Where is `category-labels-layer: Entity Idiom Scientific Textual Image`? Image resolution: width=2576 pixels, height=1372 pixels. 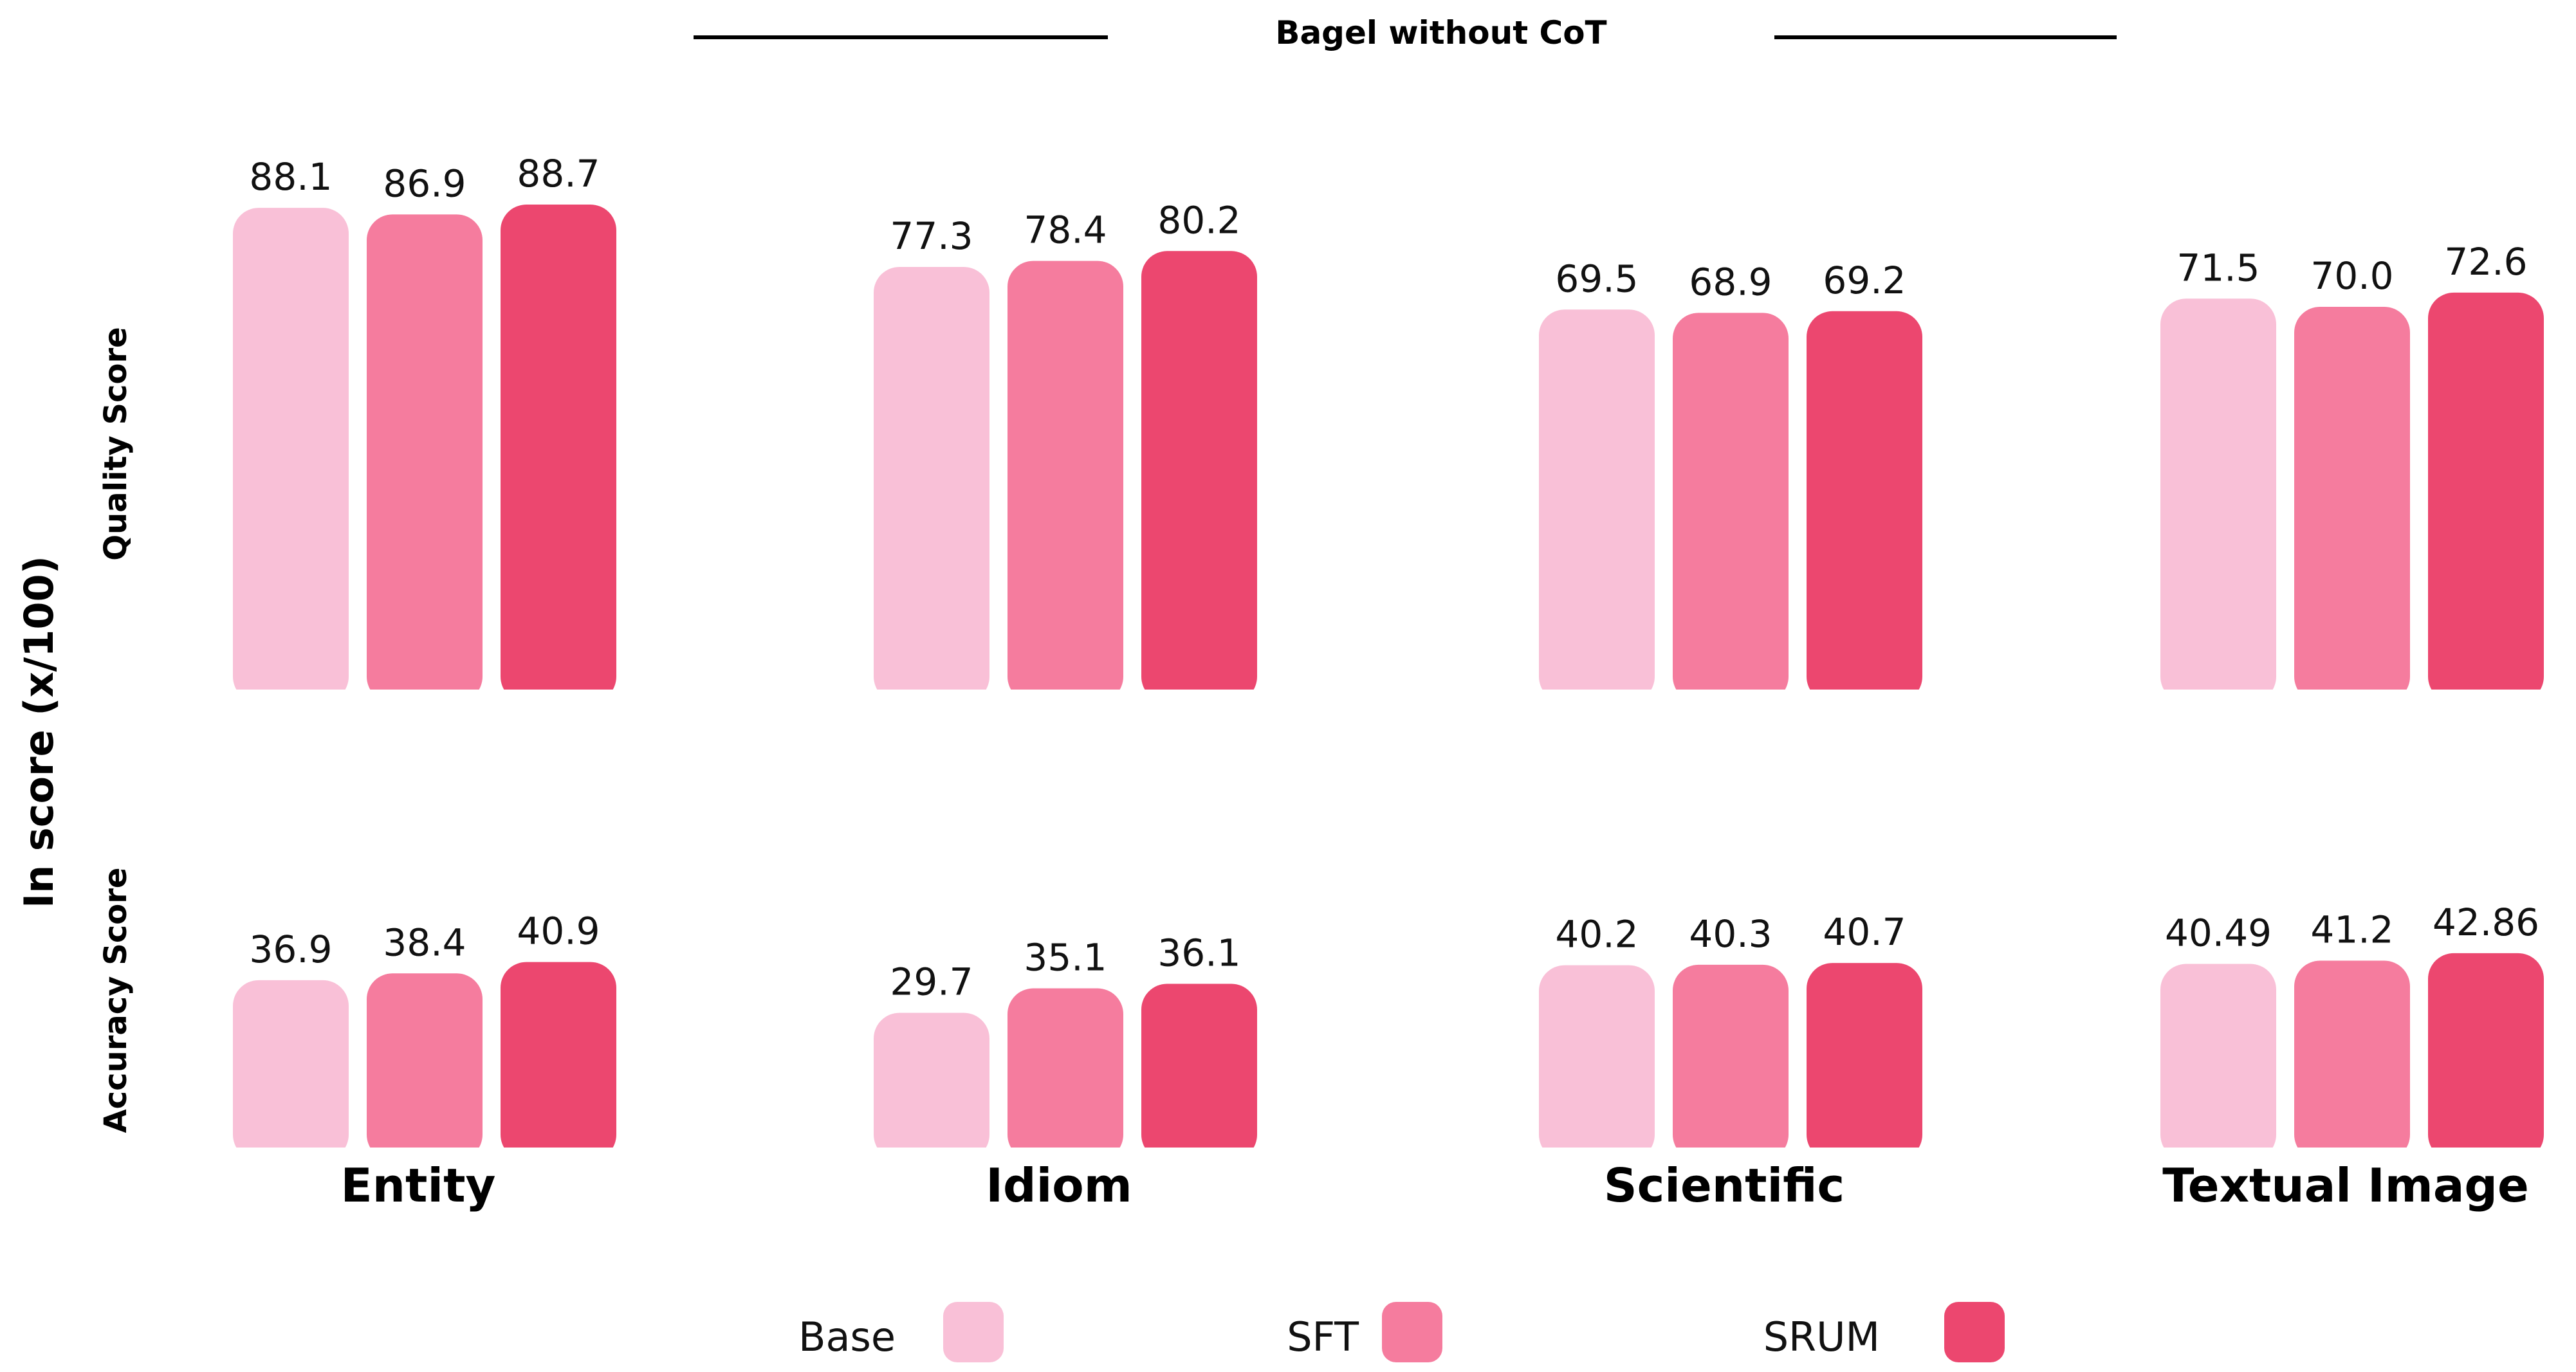 category-labels-layer: Entity Idiom Scientific Textual Image is located at coordinates (1435, 1185).